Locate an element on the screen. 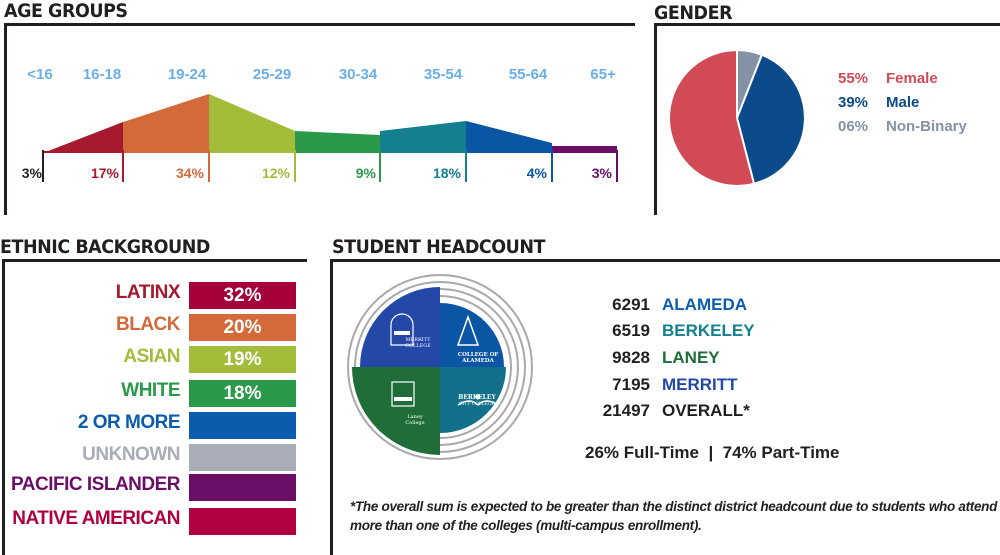 This screenshot has width=1000, height=555. alameda-logo-text: COLLEGE OF ALAMEDA is located at coordinates (478, 358).